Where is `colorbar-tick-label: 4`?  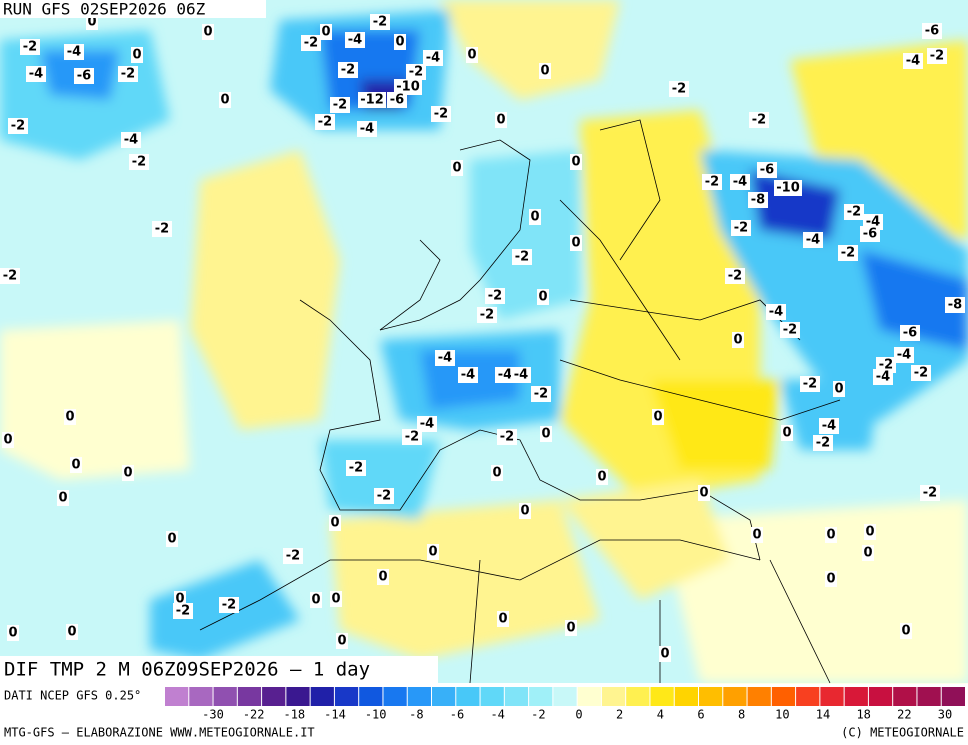
colorbar-tick-label: 4 is located at coordinates (660, 715).